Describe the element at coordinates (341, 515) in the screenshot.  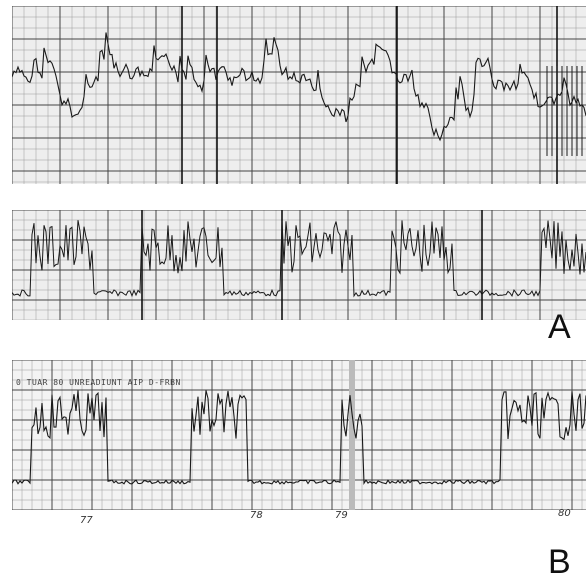
I see `segment-label: 79` at that location.